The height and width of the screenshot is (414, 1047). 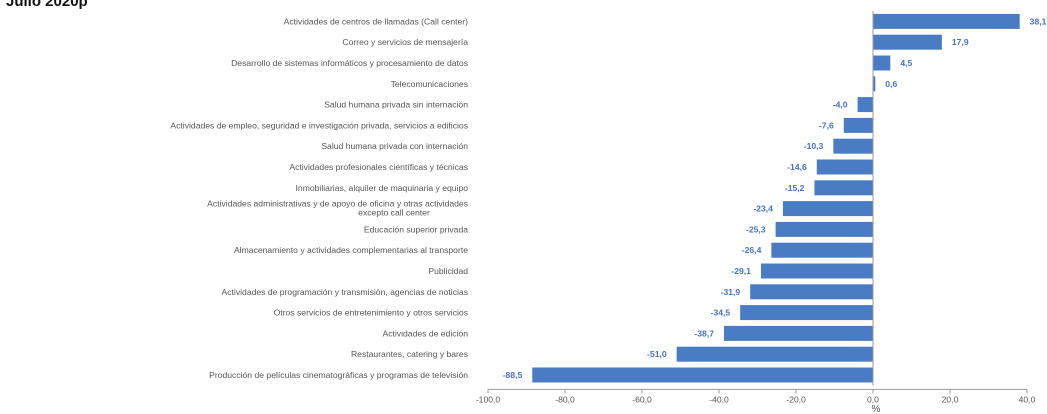 What do you see at coordinates (719, 399) in the screenshot?
I see `x-tick-label-3: -40,0` at bounding box center [719, 399].